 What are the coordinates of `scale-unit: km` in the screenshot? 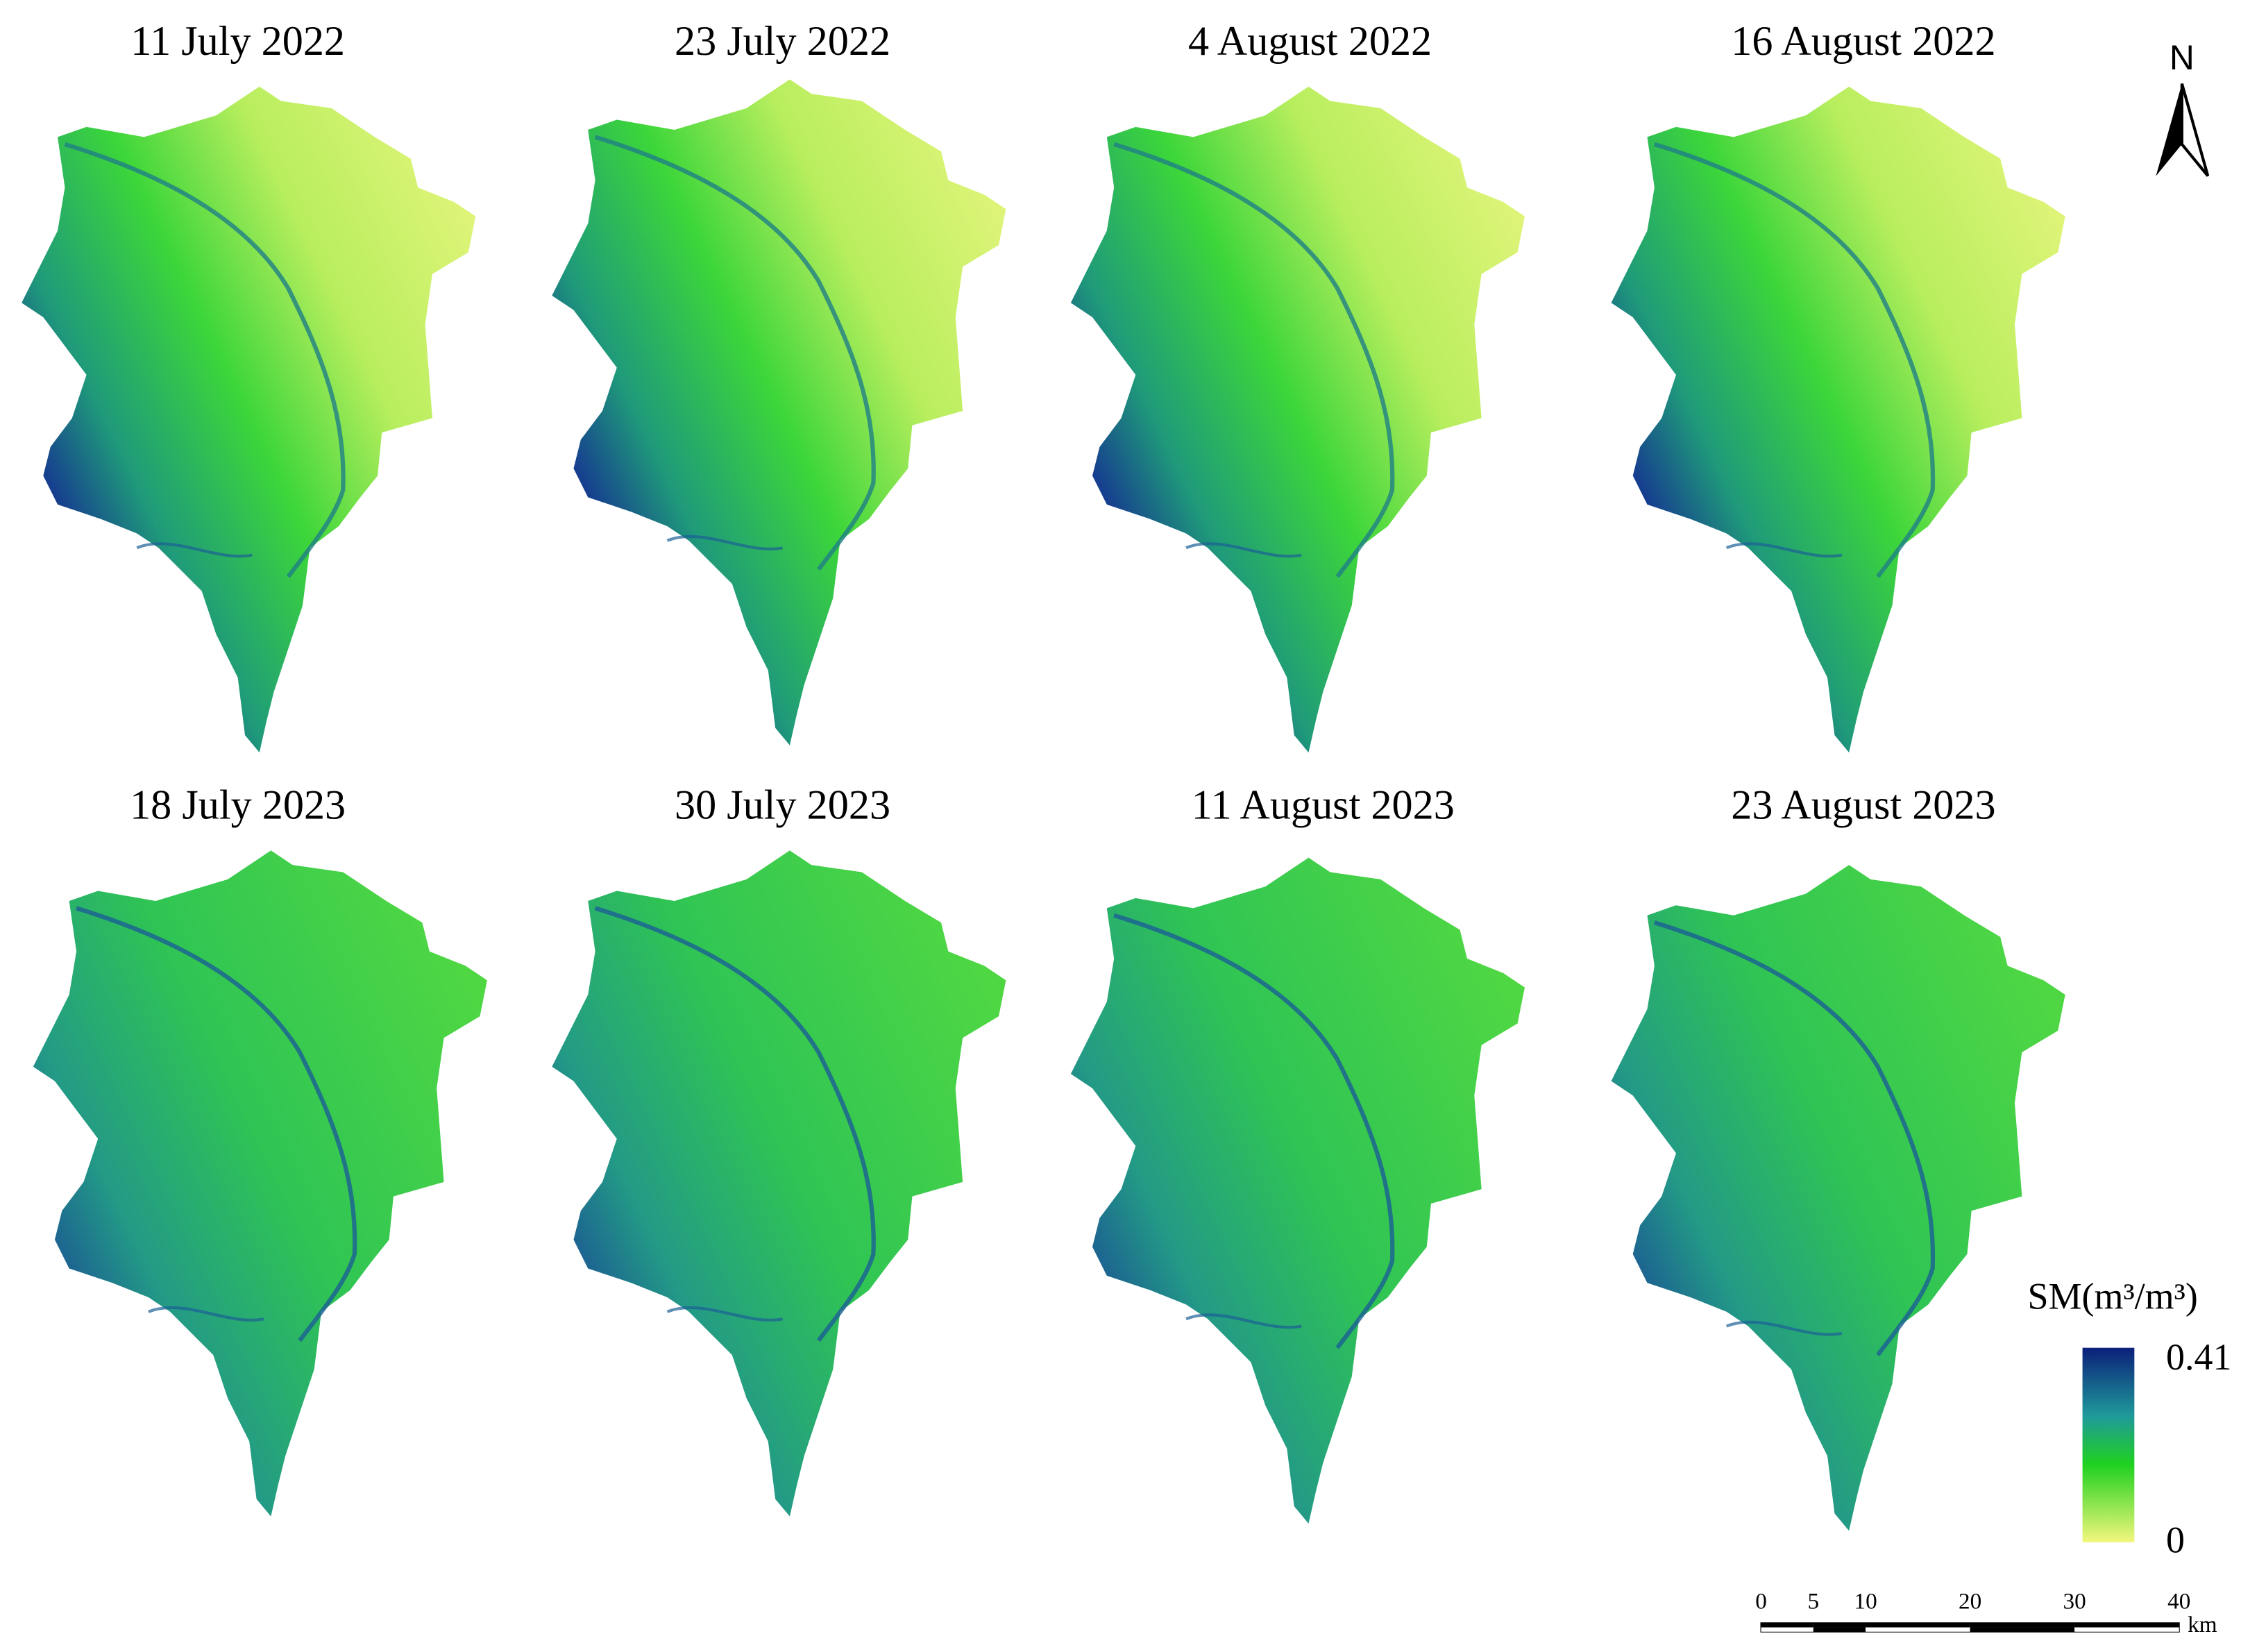 It's located at (2202, 1624).